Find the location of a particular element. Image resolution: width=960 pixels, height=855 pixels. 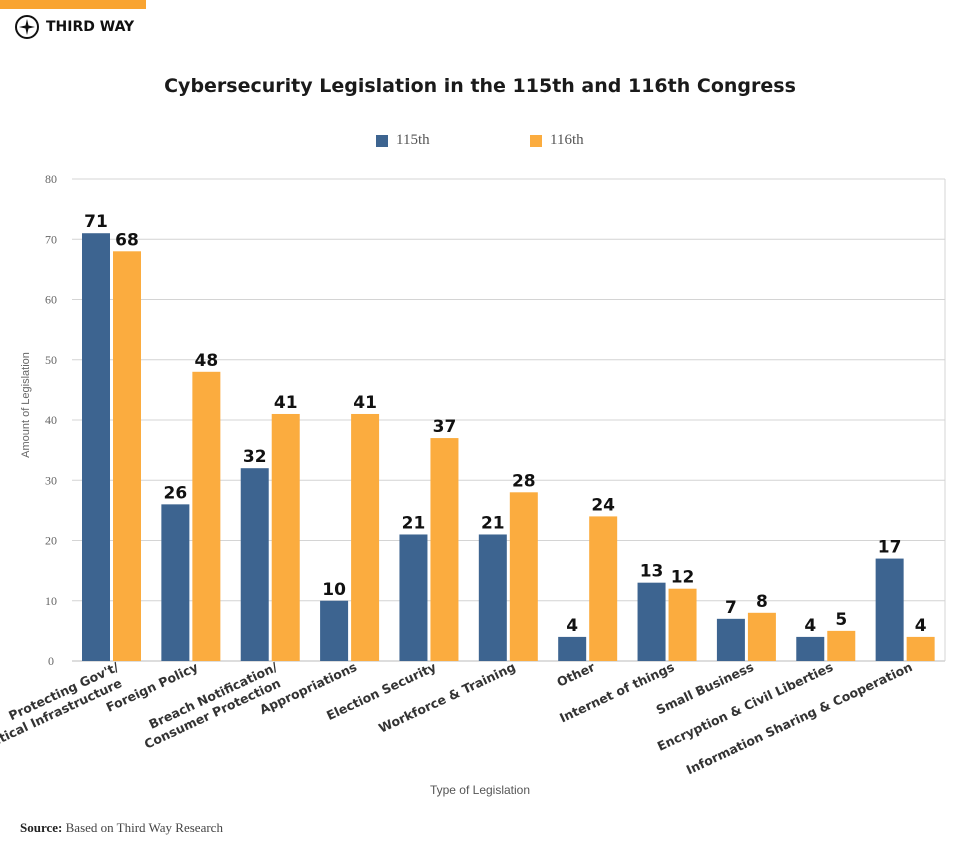

y-tick-label: 60 is located at coordinates (51, 300).